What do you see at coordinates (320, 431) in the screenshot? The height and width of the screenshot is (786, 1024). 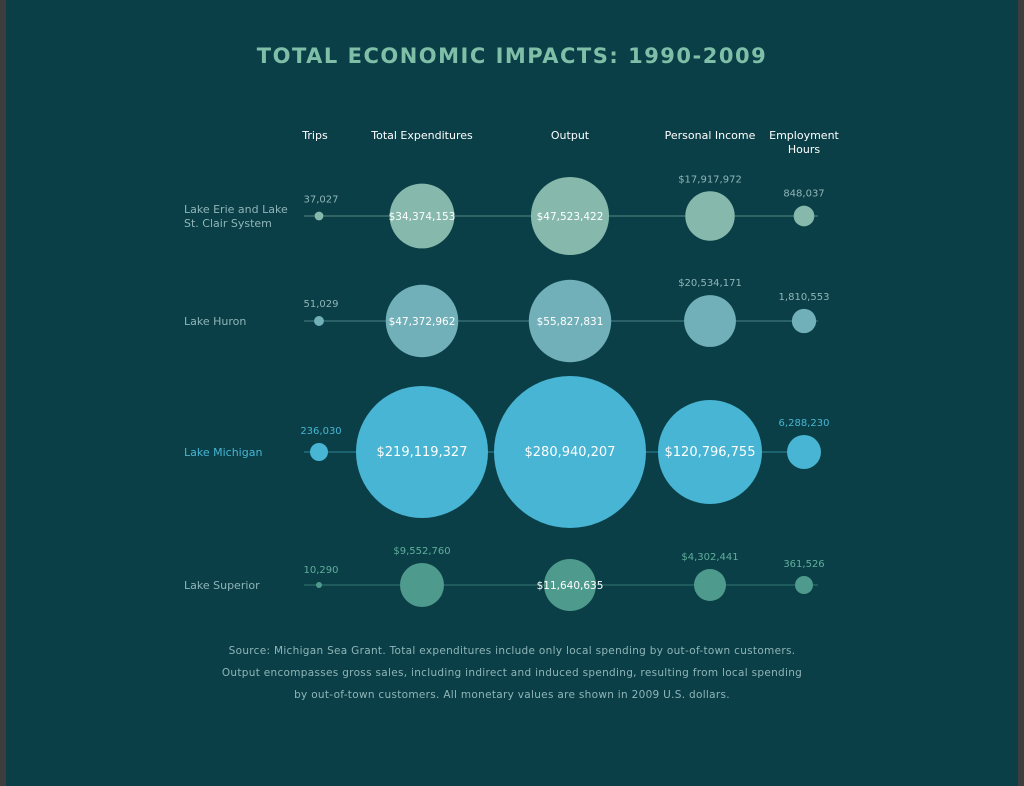 I see `data-label: 236,030` at bounding box center [320, 431].